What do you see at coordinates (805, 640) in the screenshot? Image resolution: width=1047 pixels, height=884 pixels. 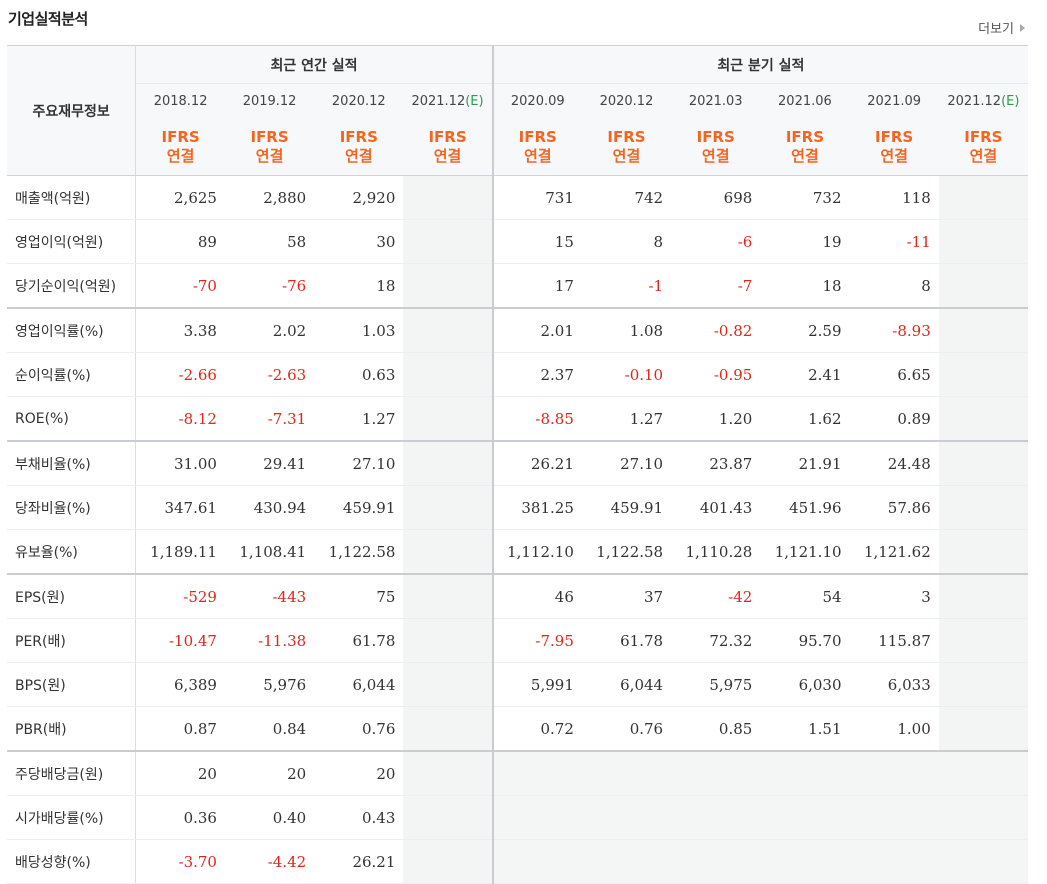 I see `table-cell: 95.70` at bounding box center [805, 640].